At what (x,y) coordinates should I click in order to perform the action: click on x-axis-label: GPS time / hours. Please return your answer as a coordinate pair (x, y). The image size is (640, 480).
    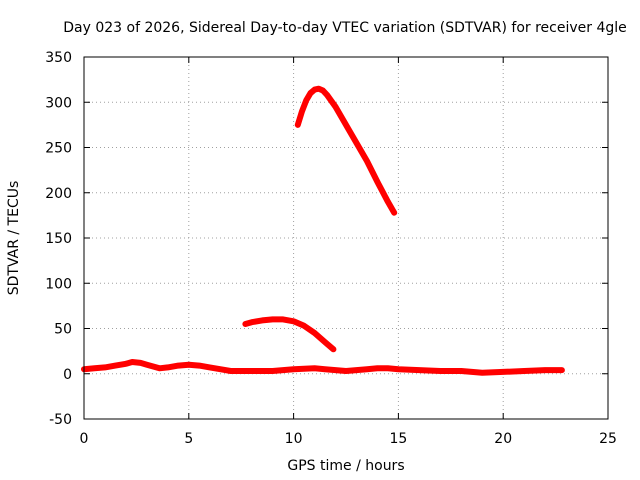
    Looking at the image, I should click on (345, 466).